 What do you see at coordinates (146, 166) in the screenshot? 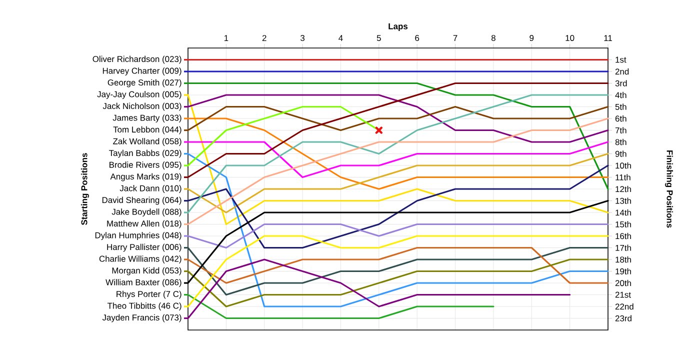
I see `legend-label: Brodie Rivers (095)` at bounding box center [146, 166].